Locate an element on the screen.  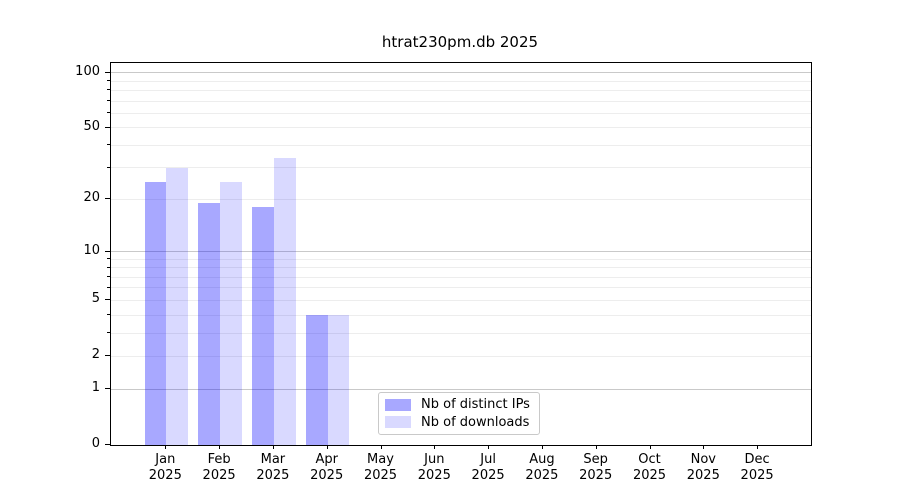
x-tick-label-sep: Sep 2025 is located at coordinates (596, 467).